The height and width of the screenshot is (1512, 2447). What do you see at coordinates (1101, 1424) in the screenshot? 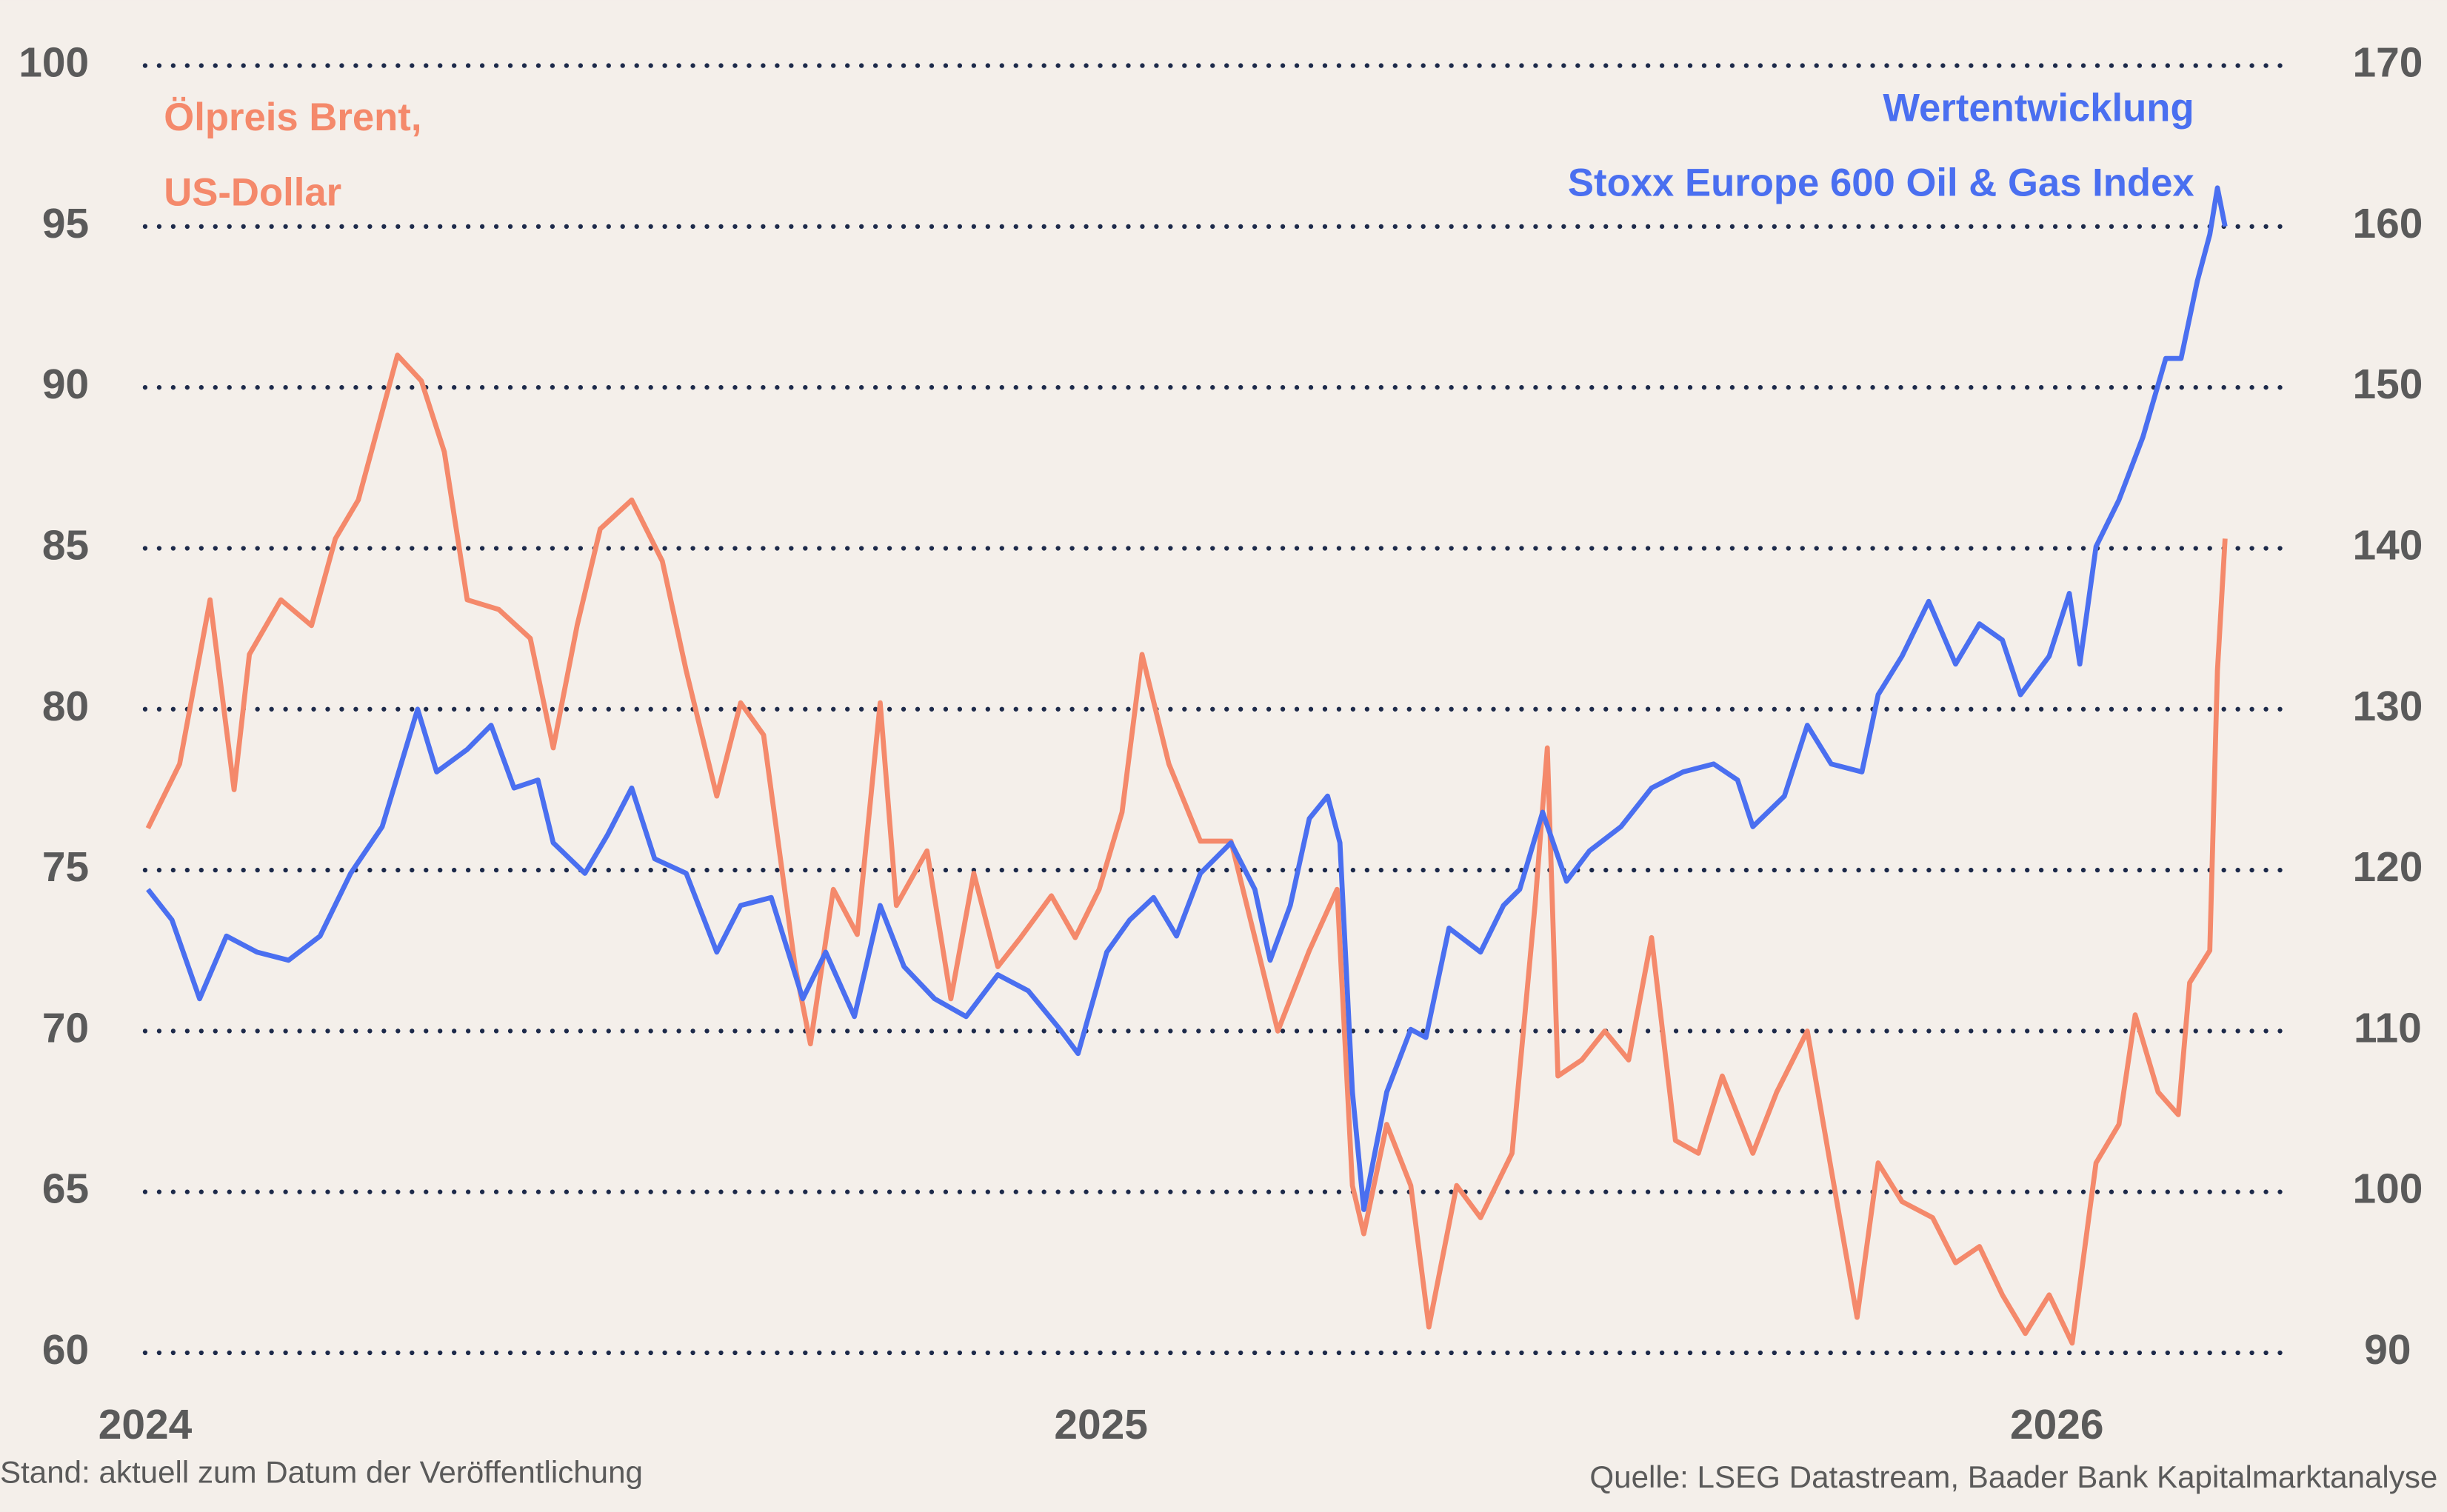
I see `x-tick-label: 2025` at bounding box center [1101, 1424].